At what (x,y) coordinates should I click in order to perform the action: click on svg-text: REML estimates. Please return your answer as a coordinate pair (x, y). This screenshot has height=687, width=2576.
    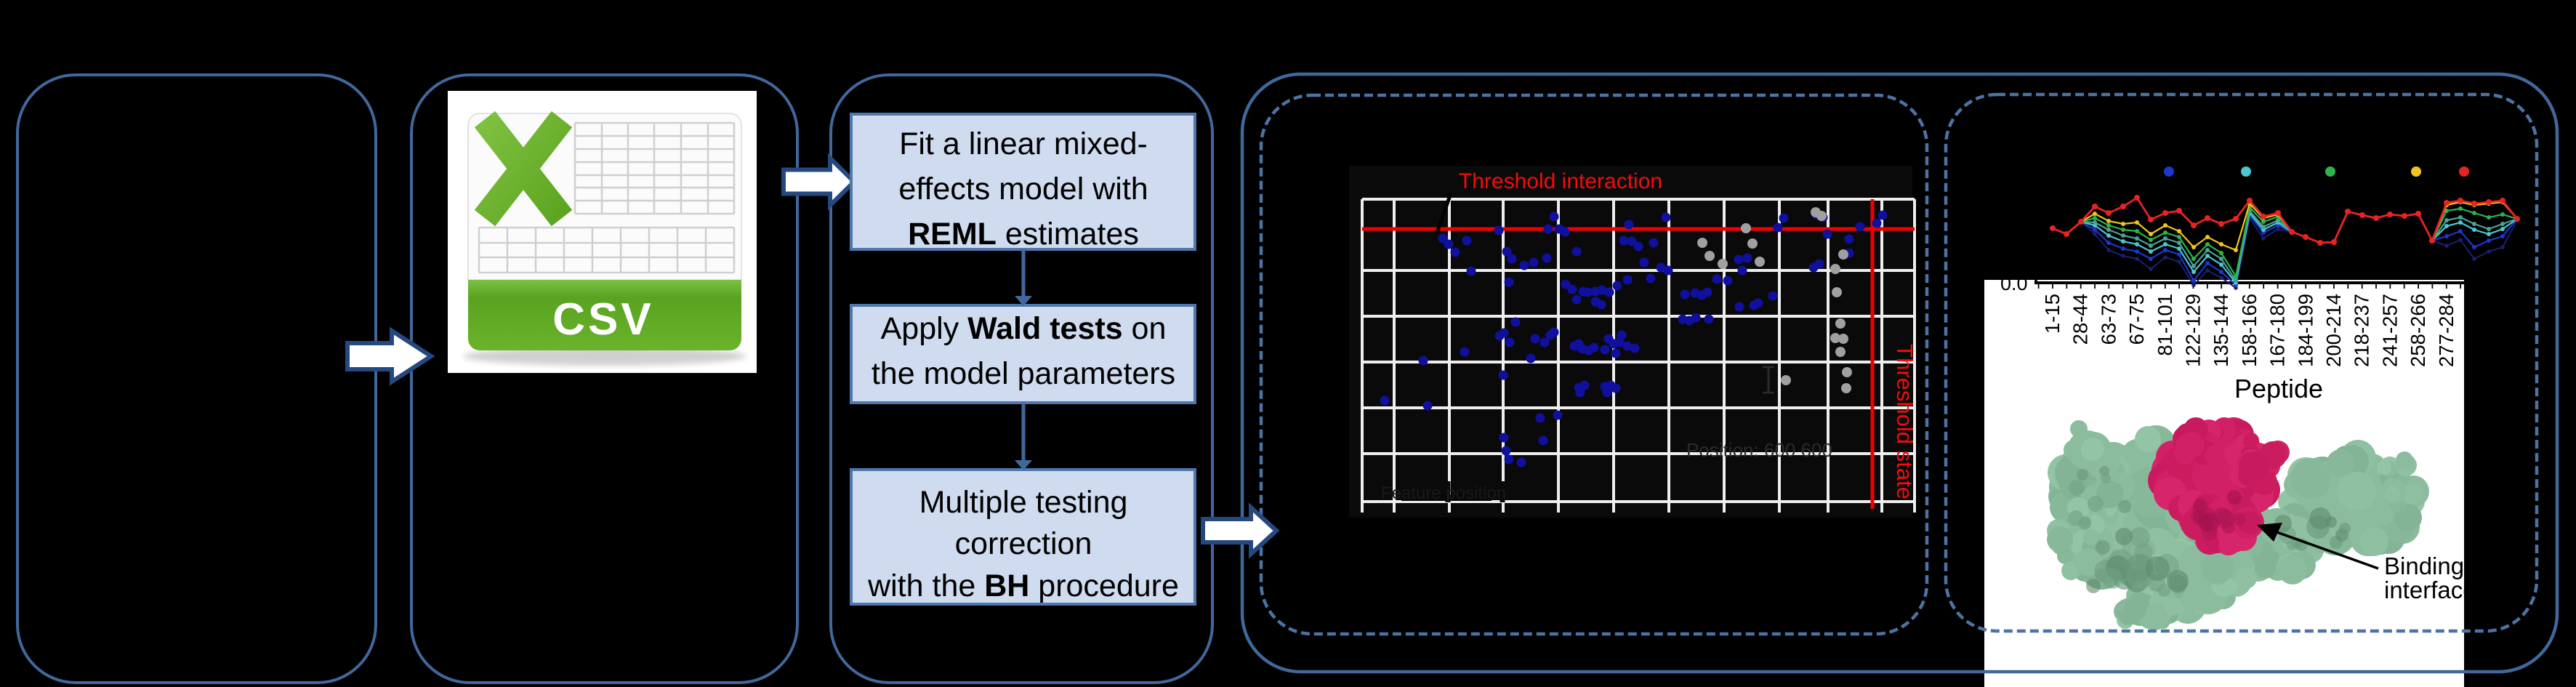
    Looking at the image, I should click on (1023, 234).